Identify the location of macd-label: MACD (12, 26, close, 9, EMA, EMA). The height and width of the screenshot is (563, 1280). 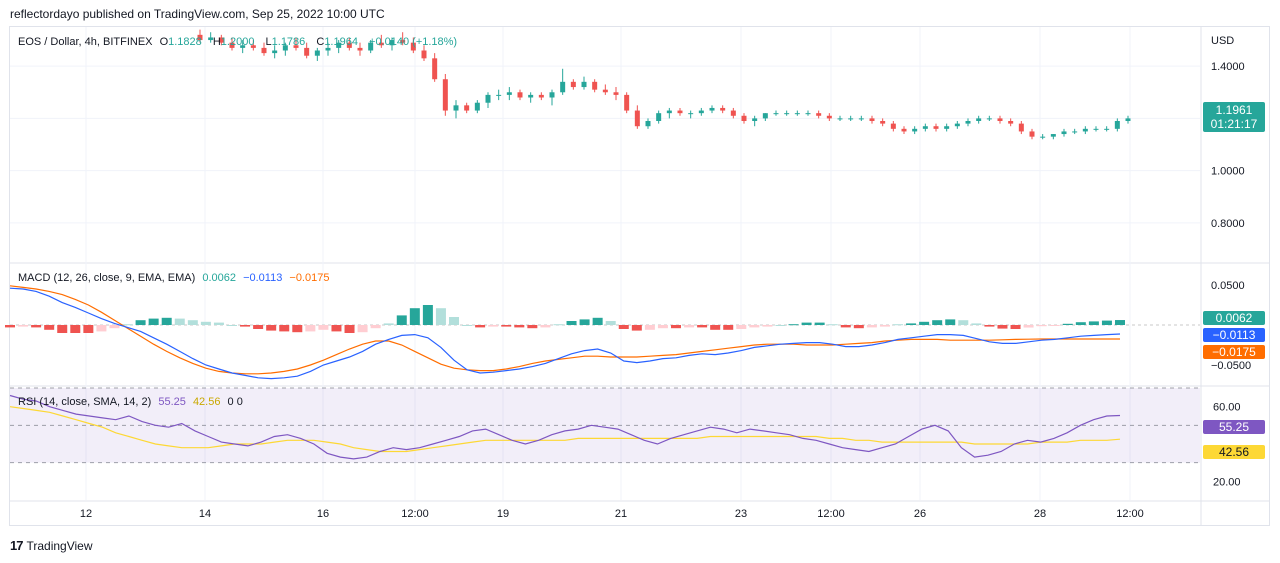
(107, 278).